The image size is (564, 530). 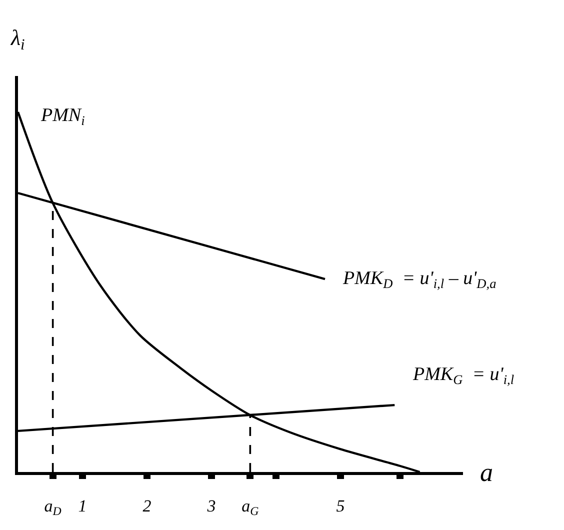 What do you see at coordinates (211, 506) in the screenshot?
I see `x-tick-label: 3` at bounding box center [211, 506].